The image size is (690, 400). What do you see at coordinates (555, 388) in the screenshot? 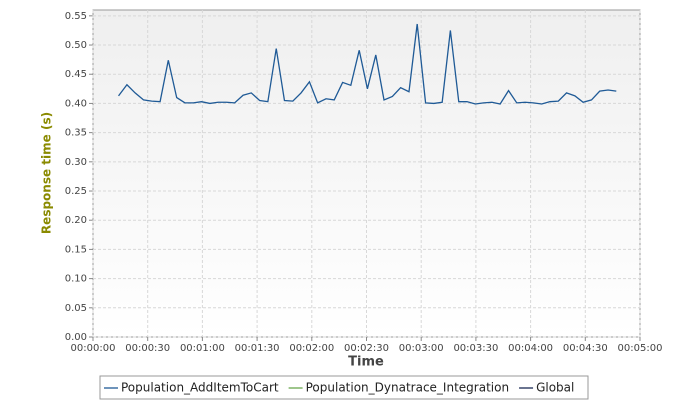
I see `legend-label: Global` at bounding box center [555, 388].